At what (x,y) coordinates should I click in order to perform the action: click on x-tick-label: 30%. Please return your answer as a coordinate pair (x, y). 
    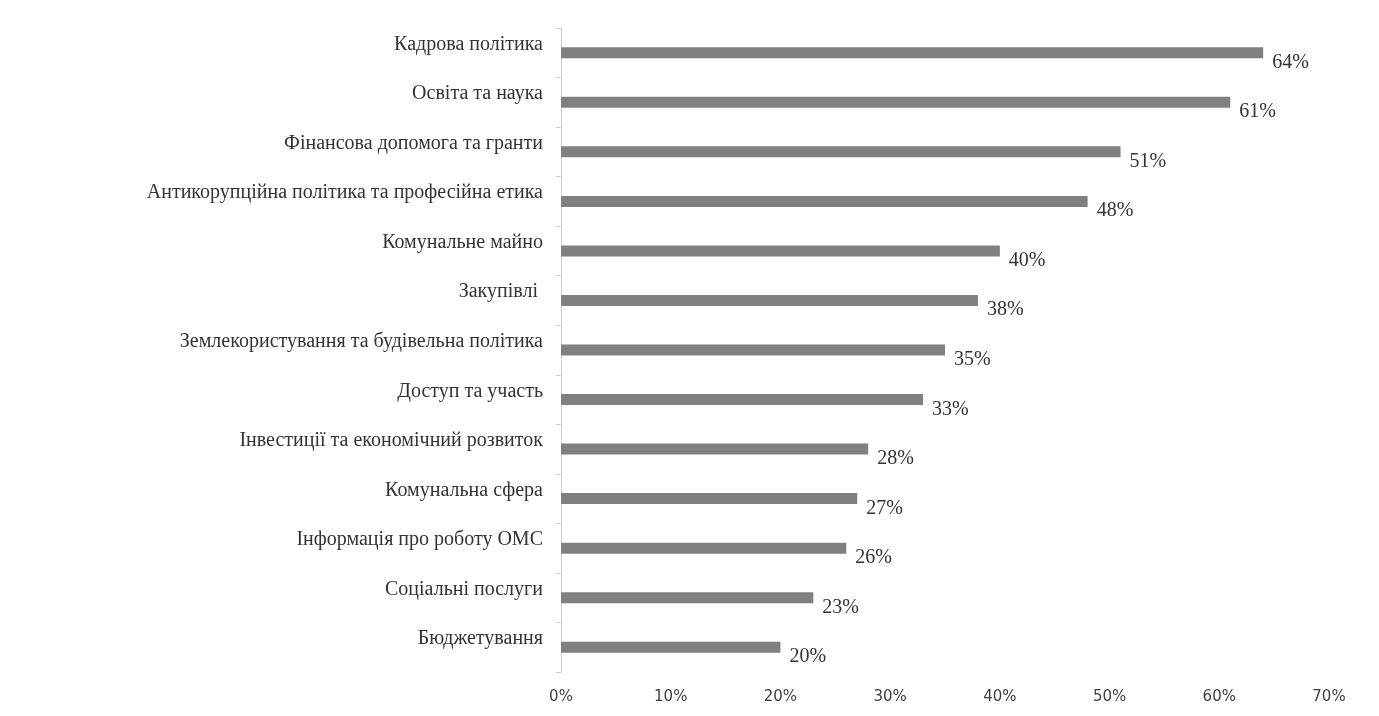
    Looking at the image, I should click on (890, 695).